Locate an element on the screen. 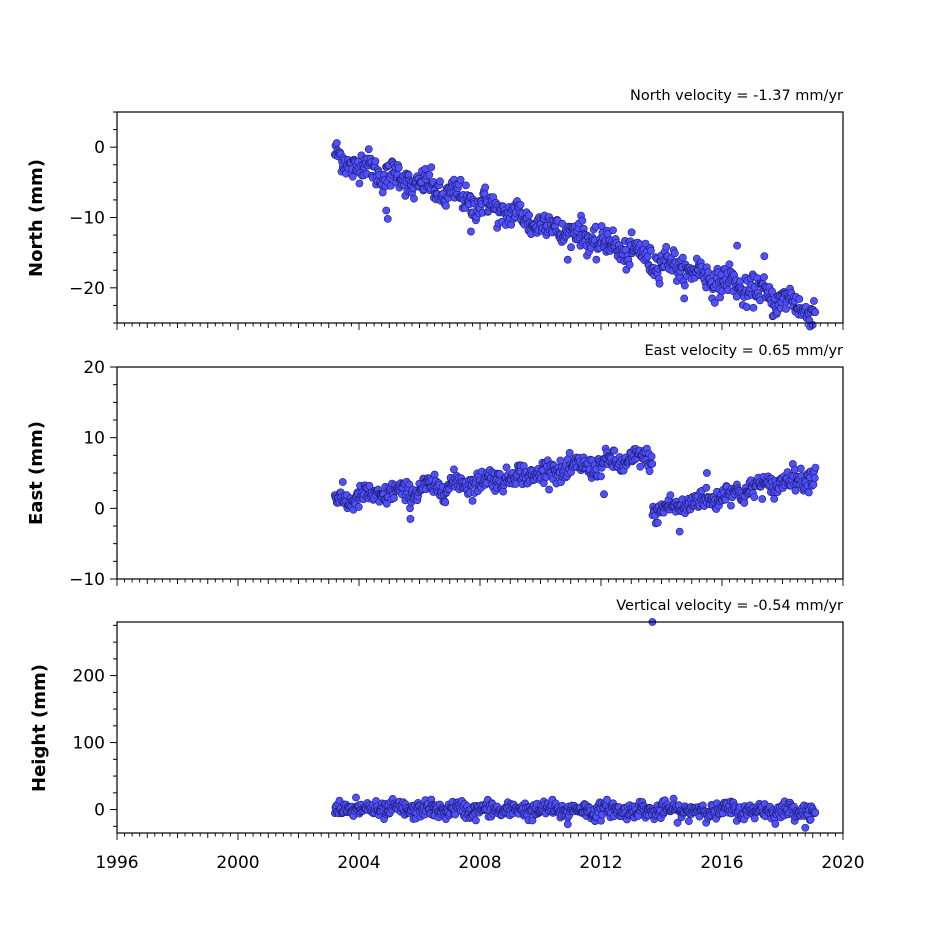 Image resolution: width=937 pixels, height=937 pixels. x-tick-label: 2008 is located at coordinates (479, 863).